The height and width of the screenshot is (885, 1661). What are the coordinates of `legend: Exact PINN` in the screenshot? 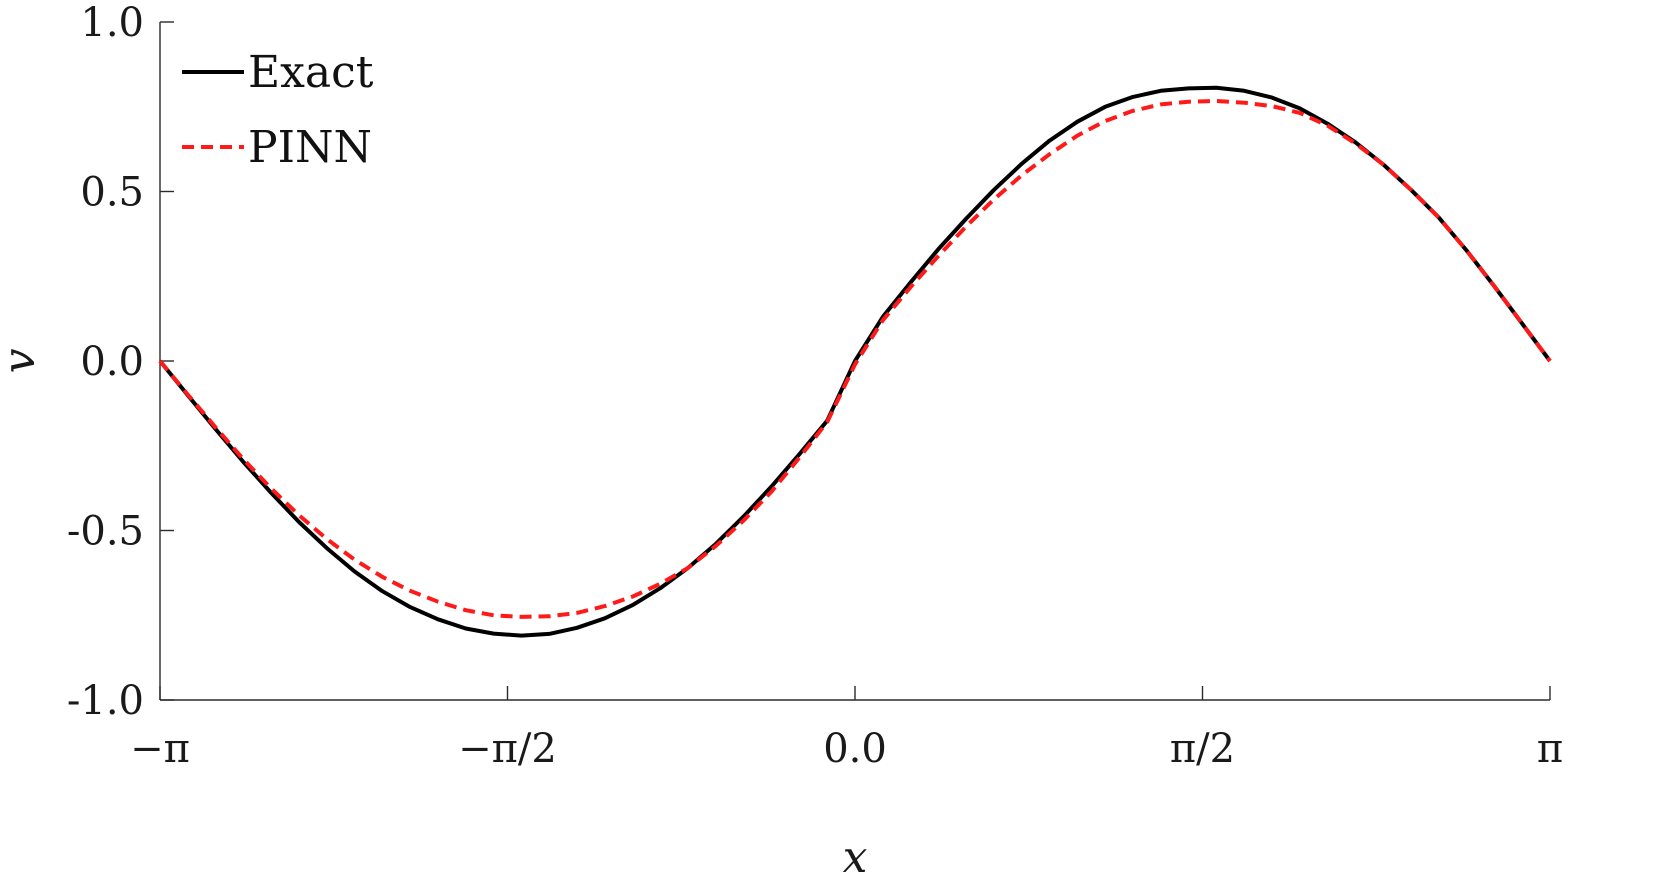 It's located at (278, 110).